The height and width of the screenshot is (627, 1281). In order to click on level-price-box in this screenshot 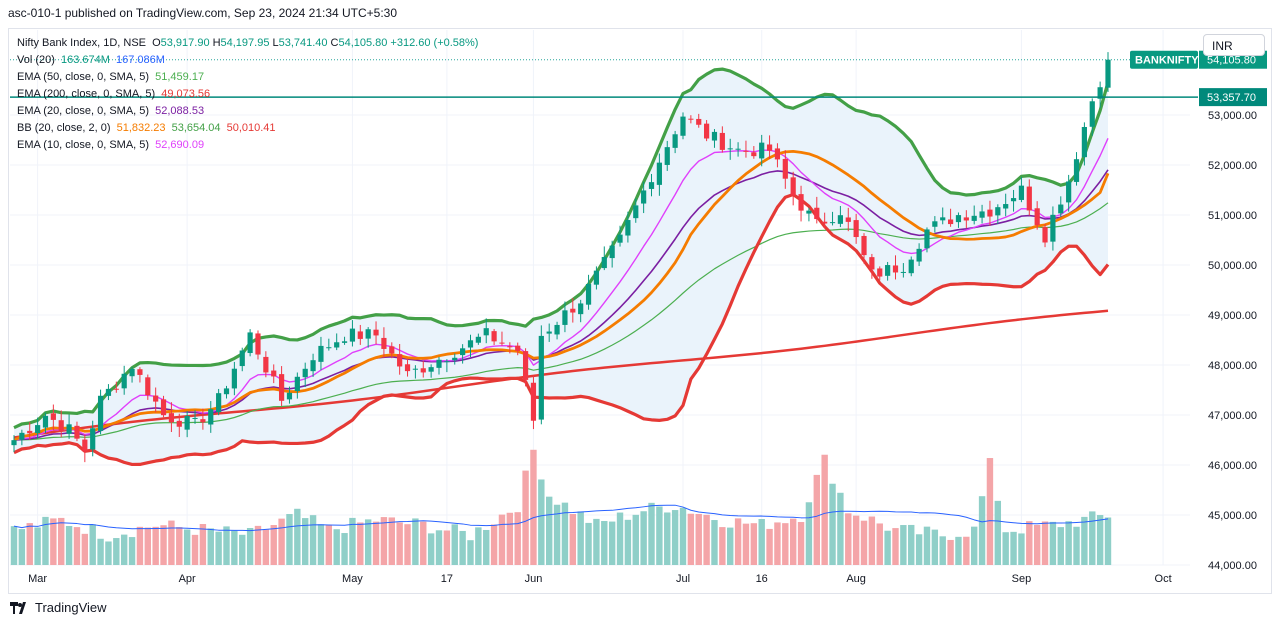, I will do `click(1233, 97)`.